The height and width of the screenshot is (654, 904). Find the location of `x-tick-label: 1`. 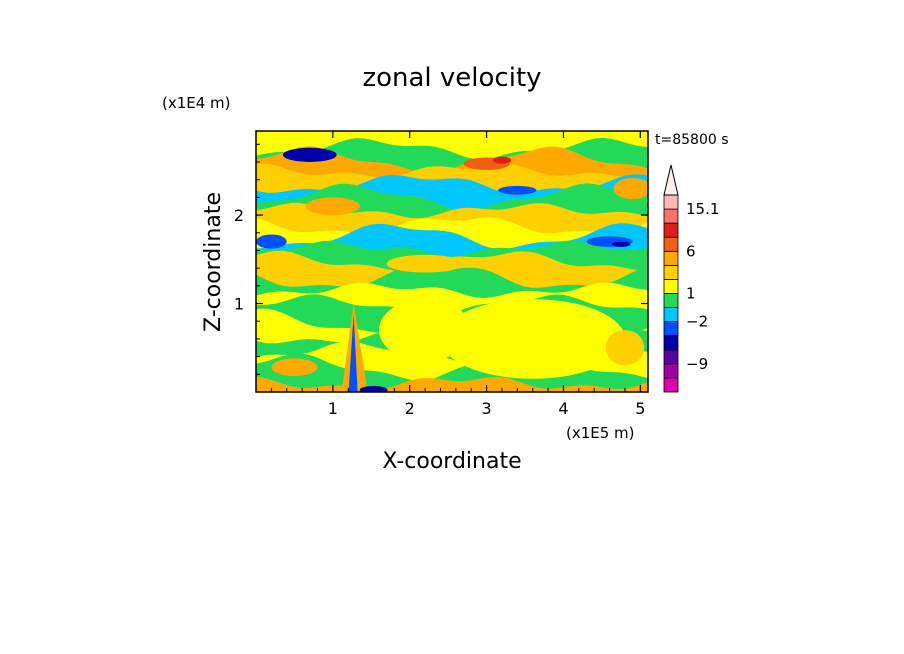

x-tick-label: 1 is located at coordinates (333, 408).